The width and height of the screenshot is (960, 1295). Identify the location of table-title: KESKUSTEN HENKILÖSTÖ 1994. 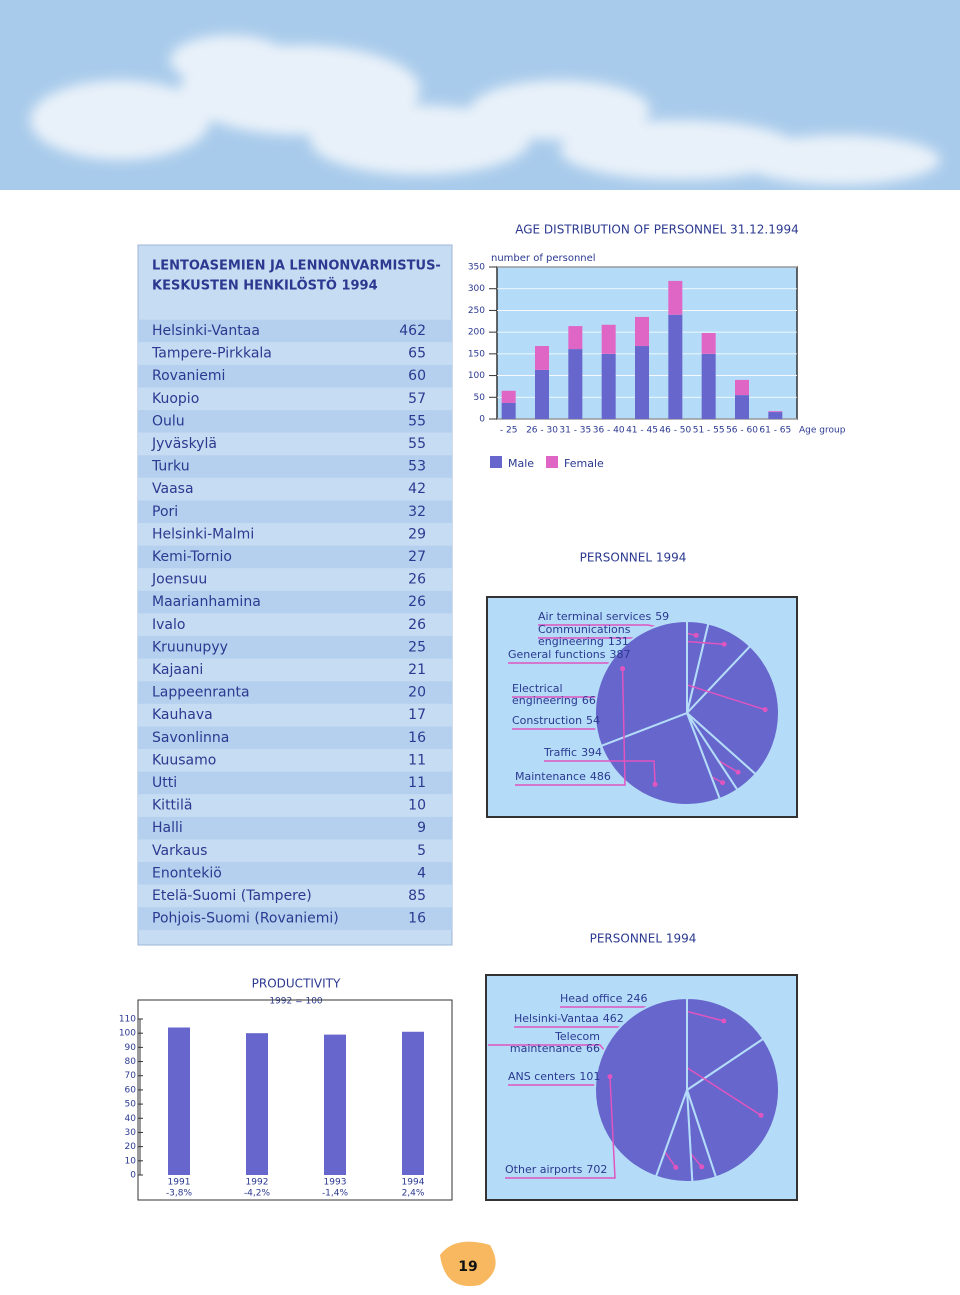
(265, 286).